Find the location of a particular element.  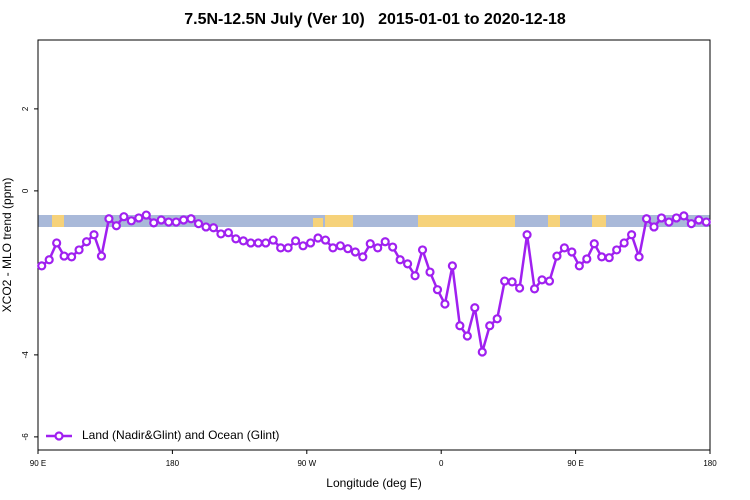

y-tick-label: 2 is located at coordinates (25, 108).